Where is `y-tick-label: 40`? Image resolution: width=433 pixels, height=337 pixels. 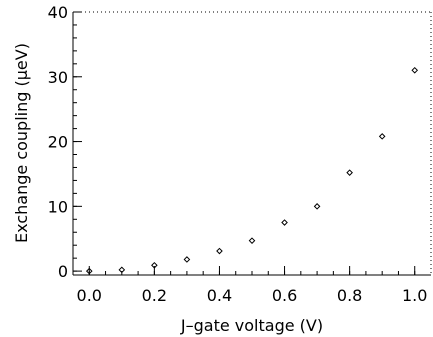
y-tick-label: 40 is located at coordinates (58, 12).